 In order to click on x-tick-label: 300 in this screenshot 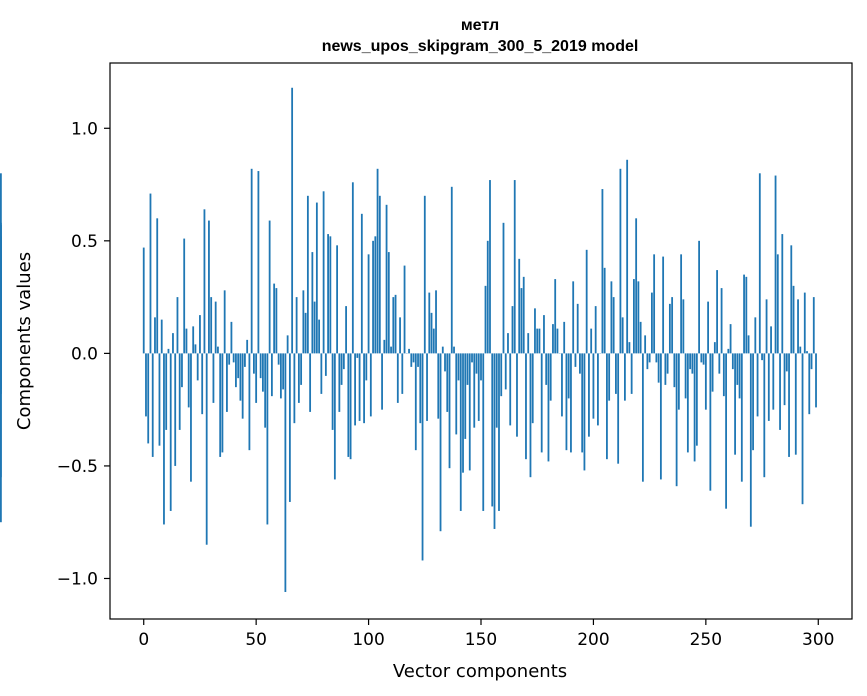, I will do `click(818, 640)`.